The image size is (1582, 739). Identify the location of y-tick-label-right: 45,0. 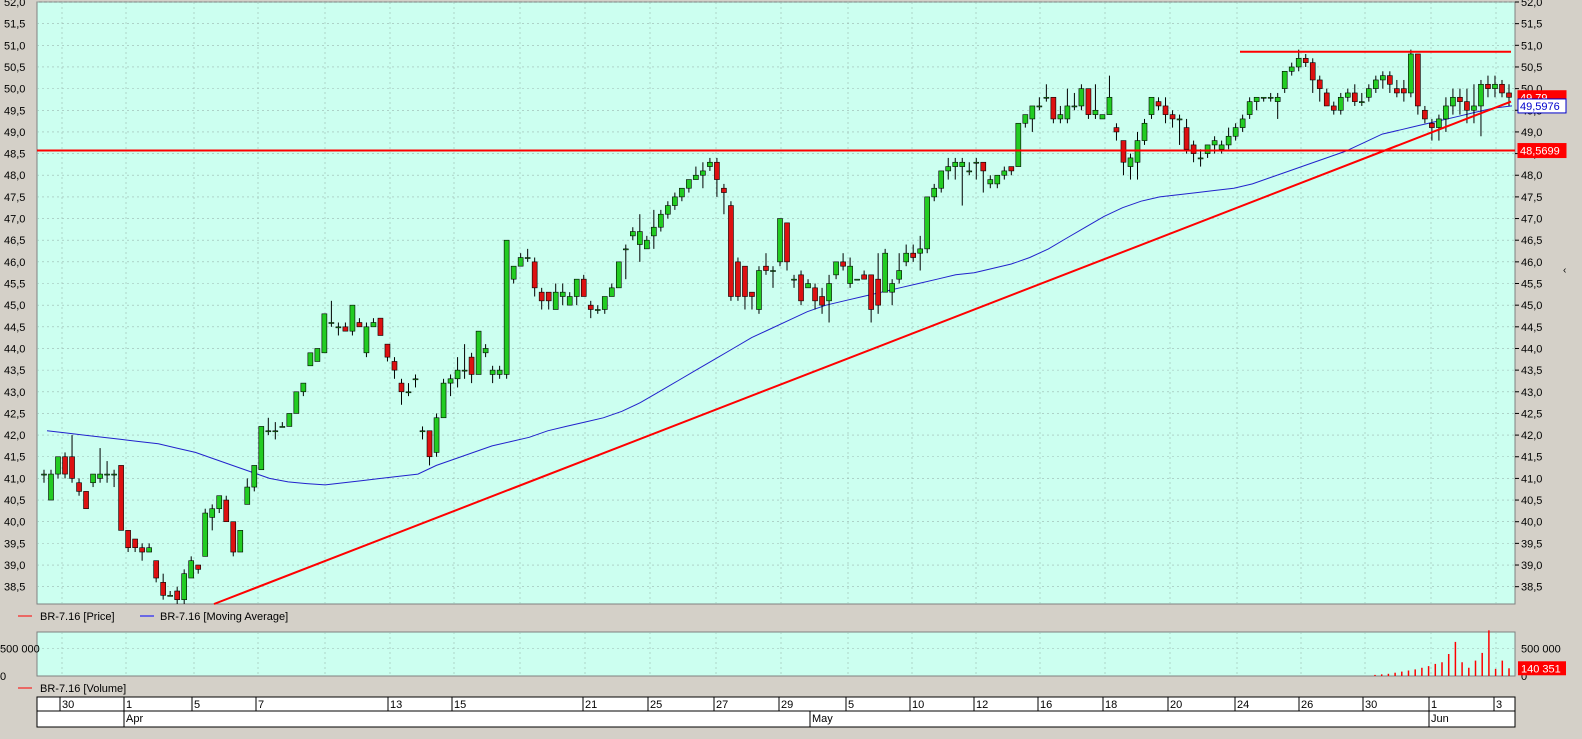
(1531, 306).